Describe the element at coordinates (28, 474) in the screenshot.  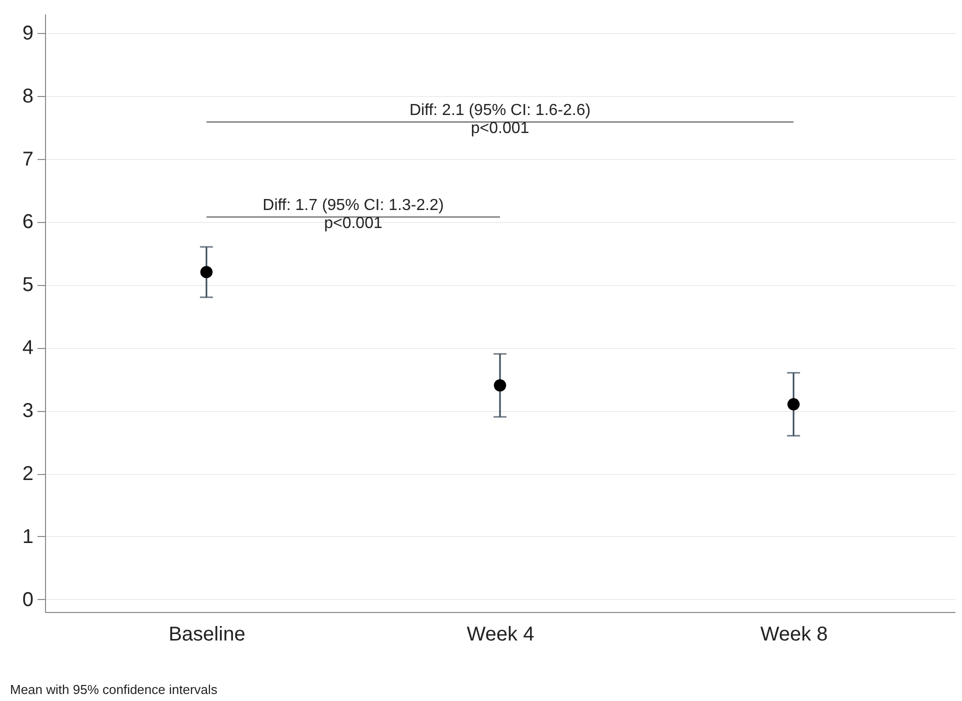
I see `y-tick-label: 2` at that location.